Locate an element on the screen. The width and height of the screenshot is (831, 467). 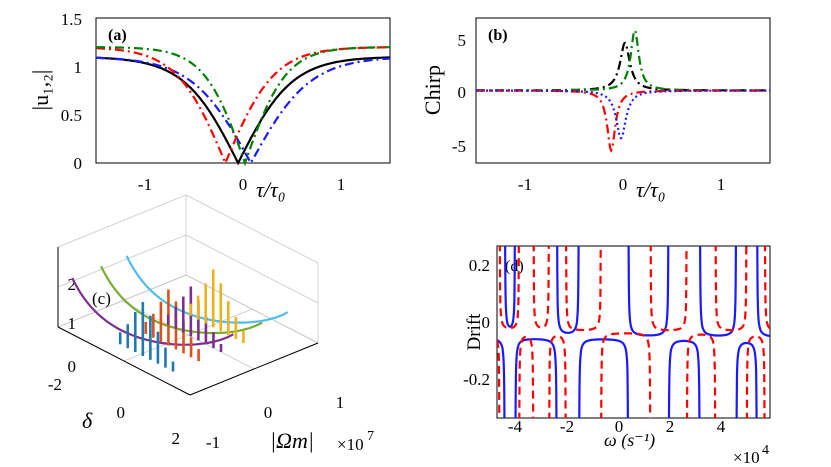
panel-b-xlabel: τ/τ₀ is located at coordinates (651, 189).